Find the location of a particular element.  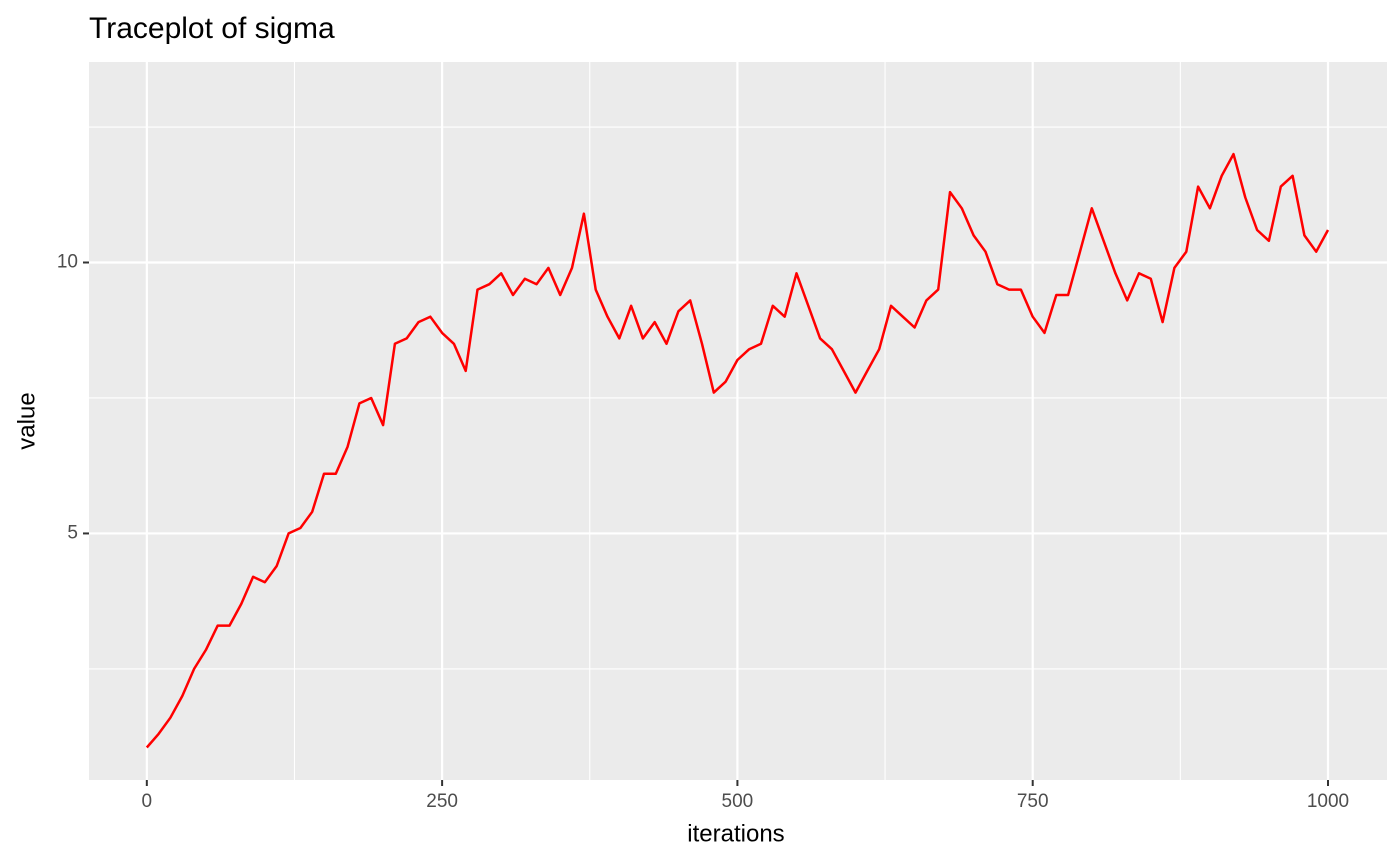

x-tick-label: 1000 is located at coordinates (1328, 801).